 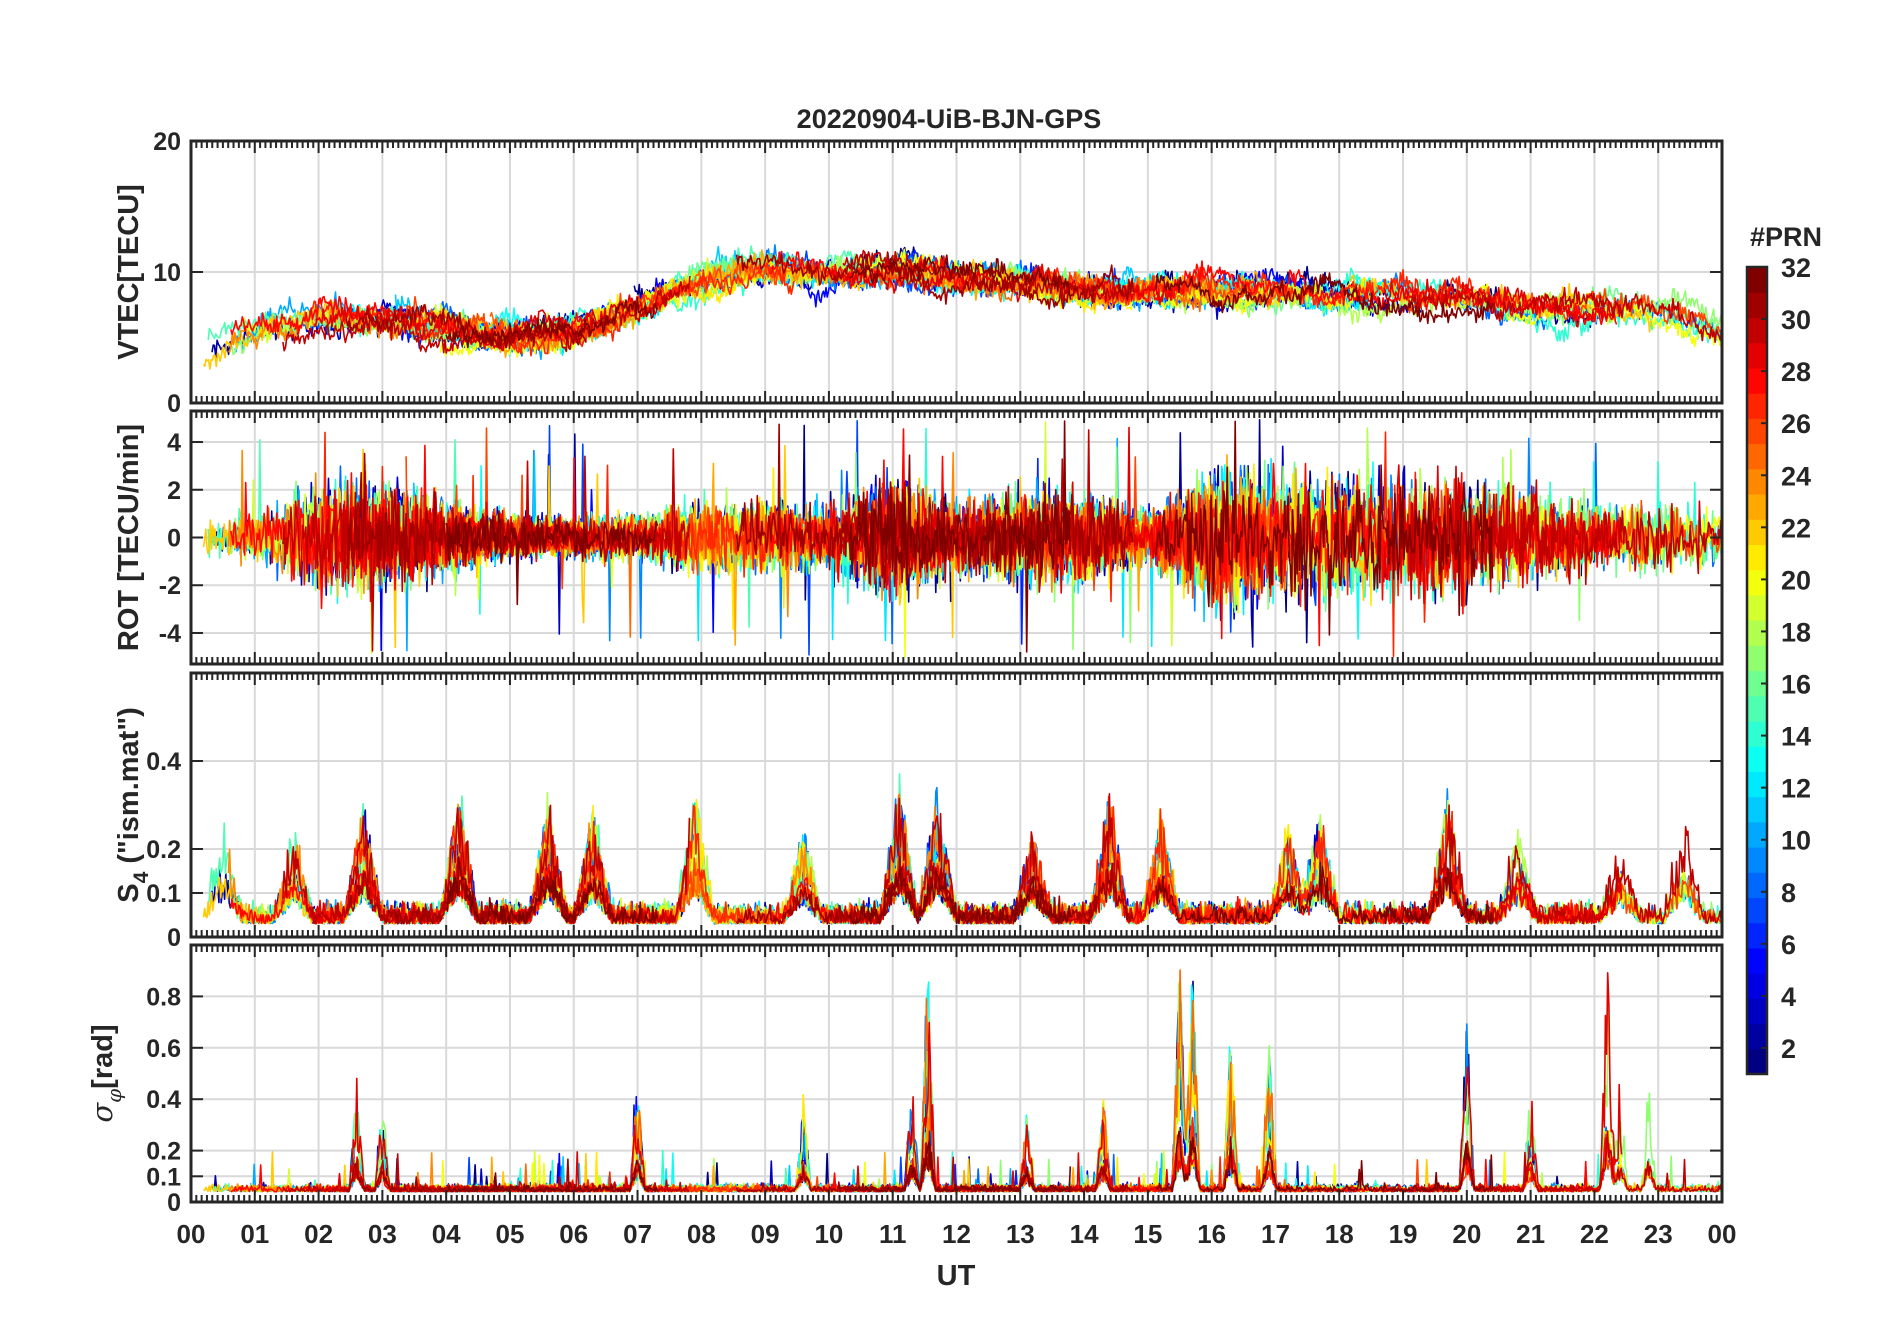 I want to click on colorbar-tick-label: 14, so click(x=1796, y=737).